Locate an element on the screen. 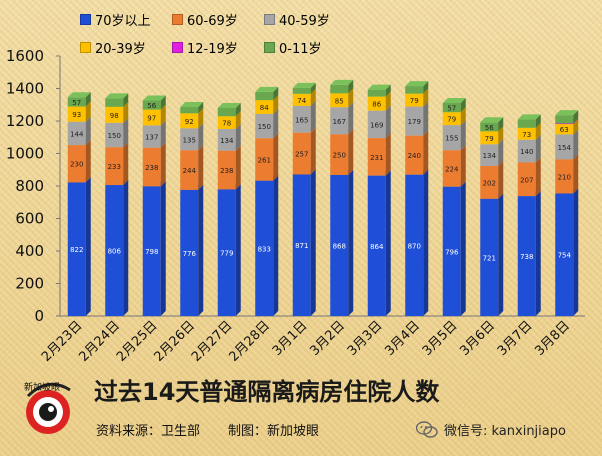 Image resolution: width=602 pixels, height=456 pixels. bar-value-label: 238 is located at coordinates (226, 171).